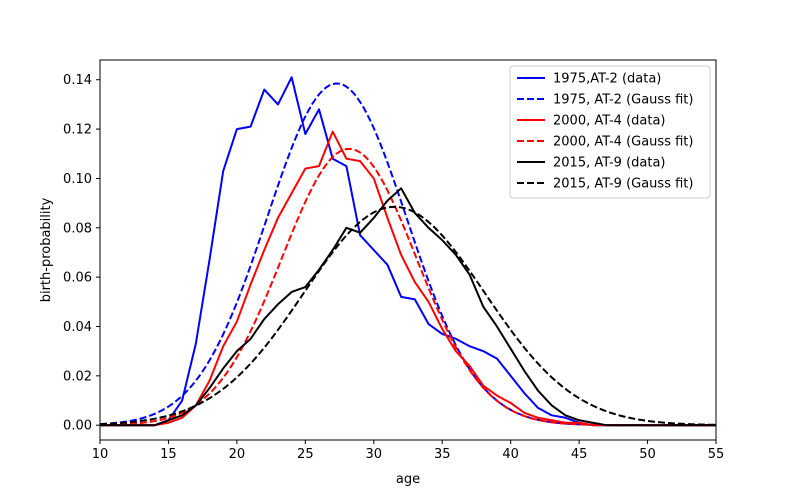  Describe the element at coordinates (408, 479) in the screenshot. I see `x-axis-label: age` at that location.